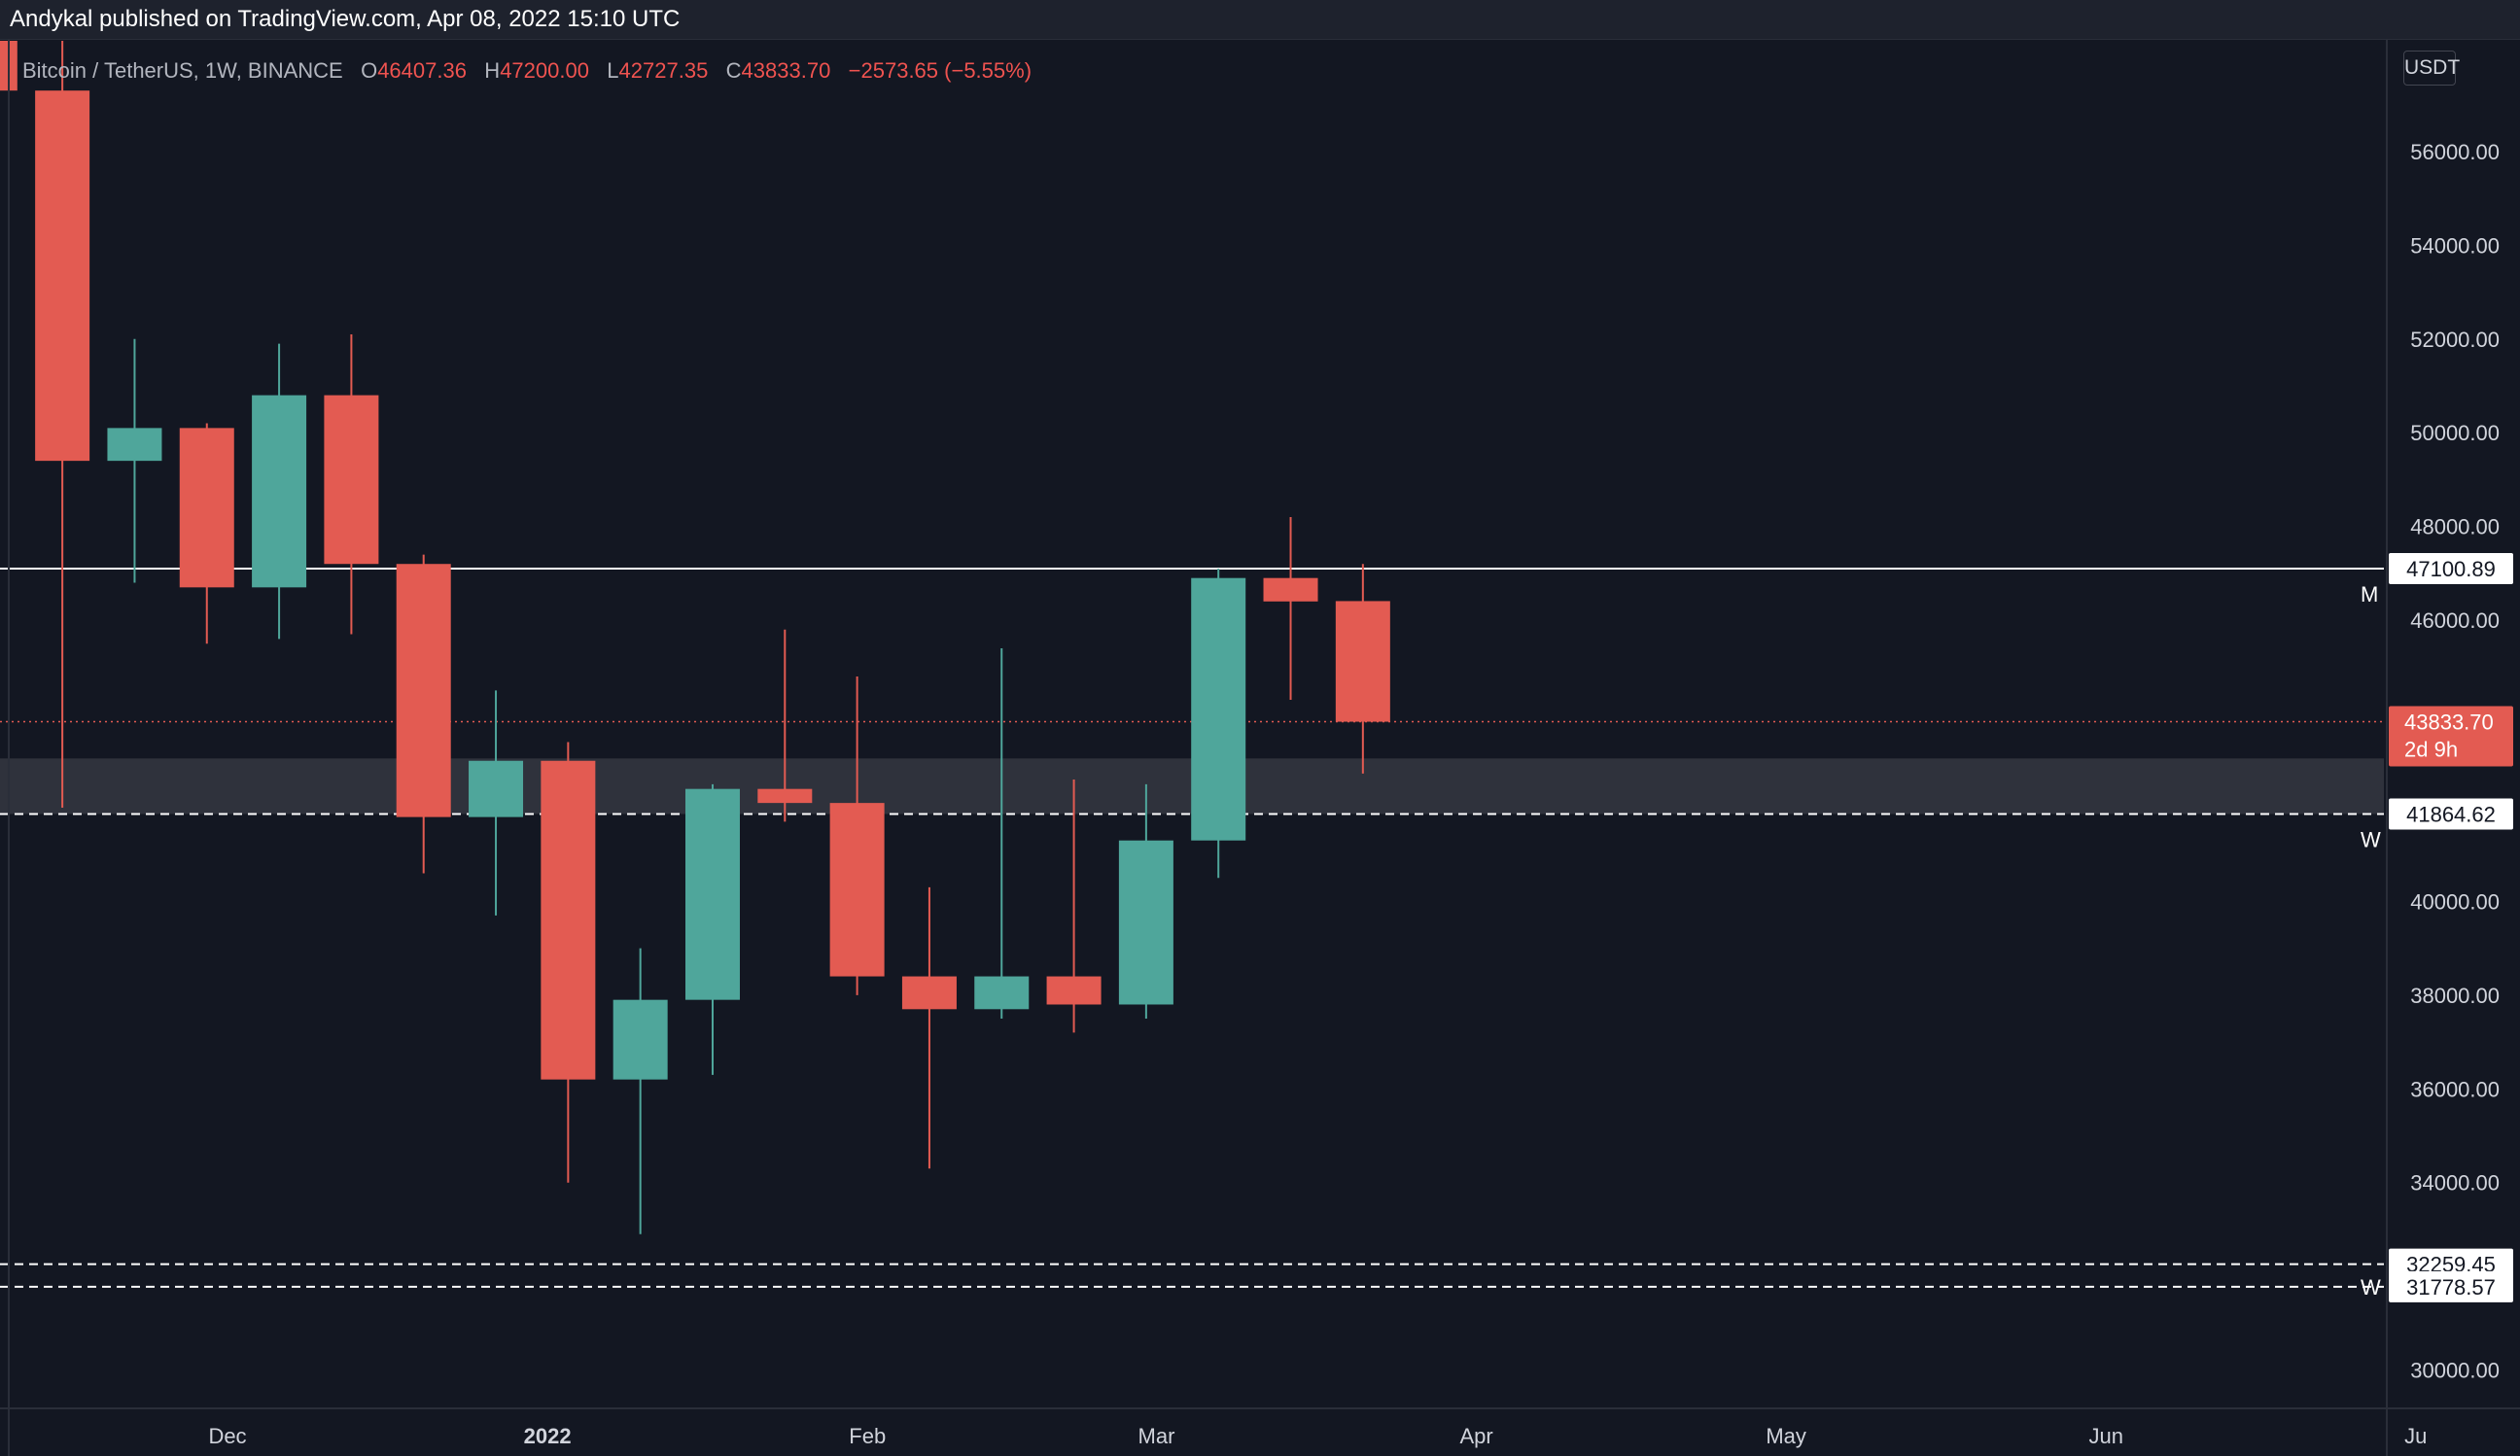  Describe the element at coordinates (2449, 723) in the screenshot. I see `last-price-label: 43833.70` at that location.